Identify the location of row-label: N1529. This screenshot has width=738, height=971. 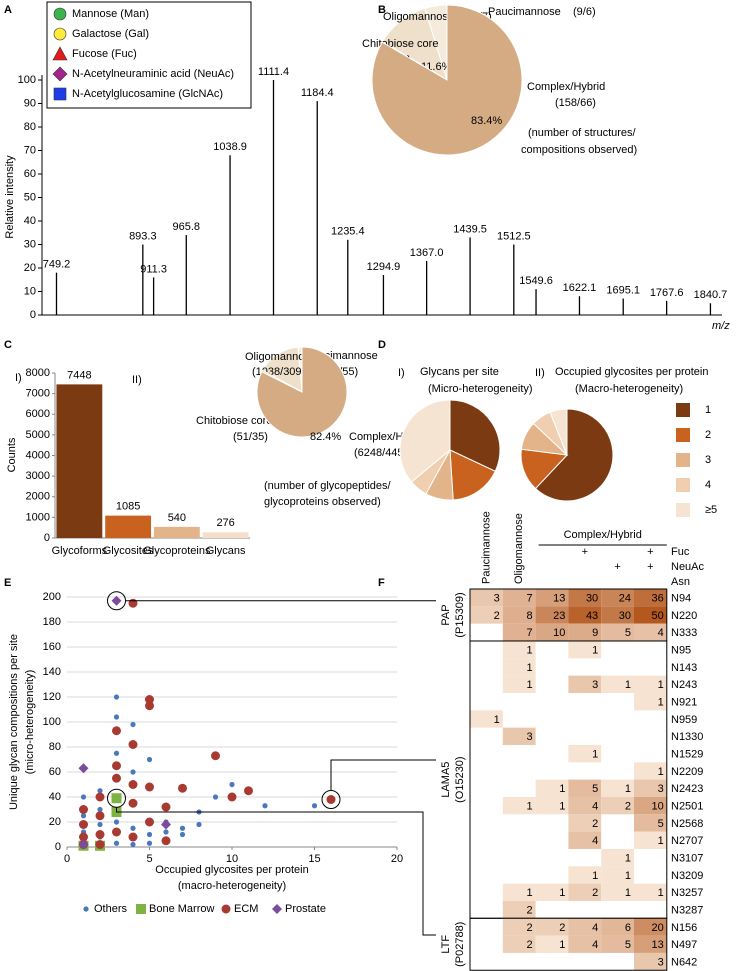
(687, 755).